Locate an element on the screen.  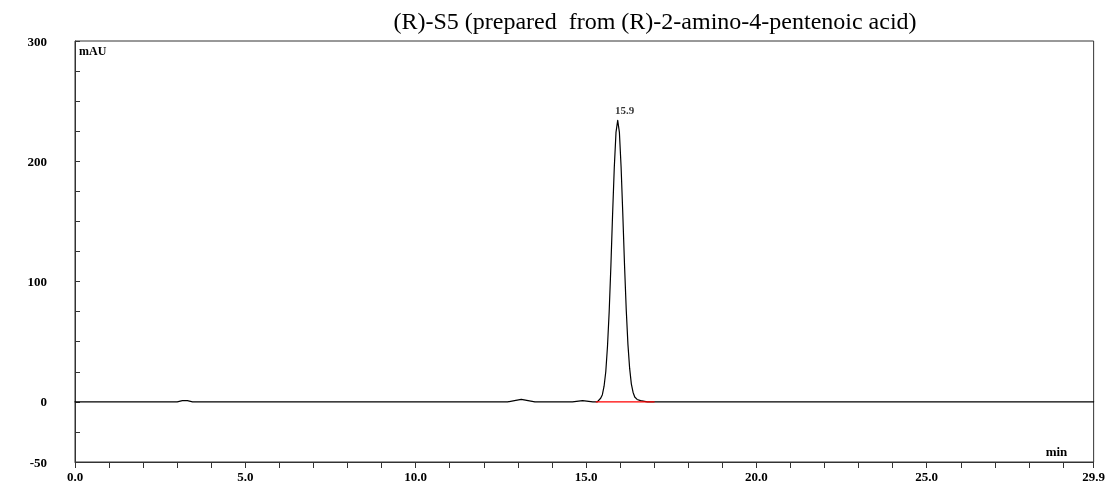
x-tick-label: 15.0 is located at coordinates (586, 476).